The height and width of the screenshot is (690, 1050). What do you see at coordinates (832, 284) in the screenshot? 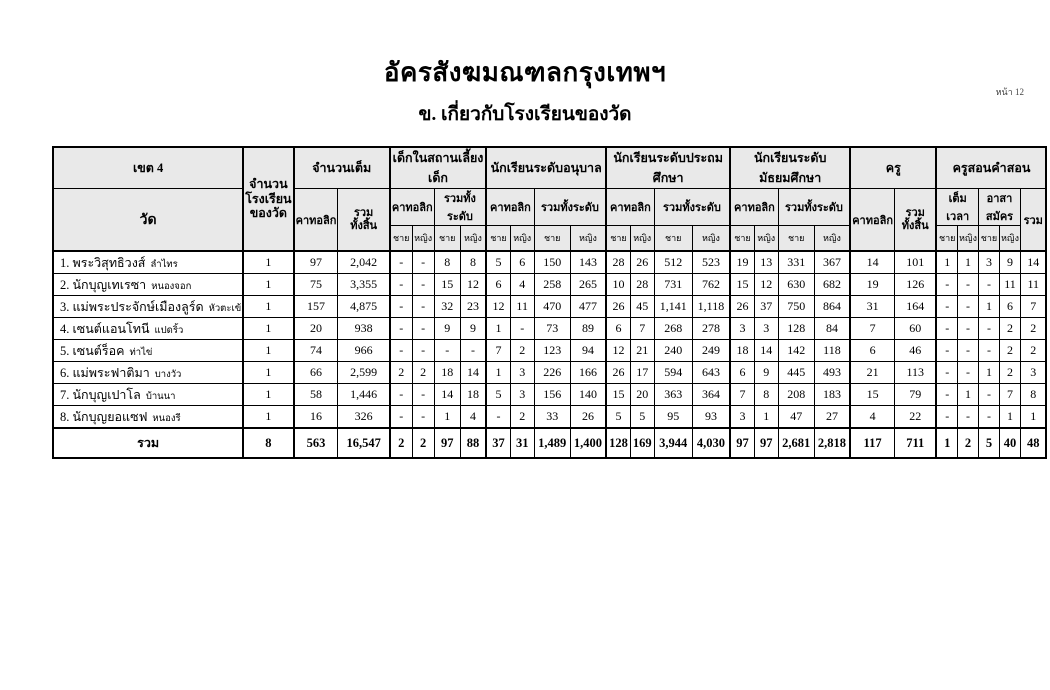
I see `value-cell: 682` at bounding box center [832, 284].